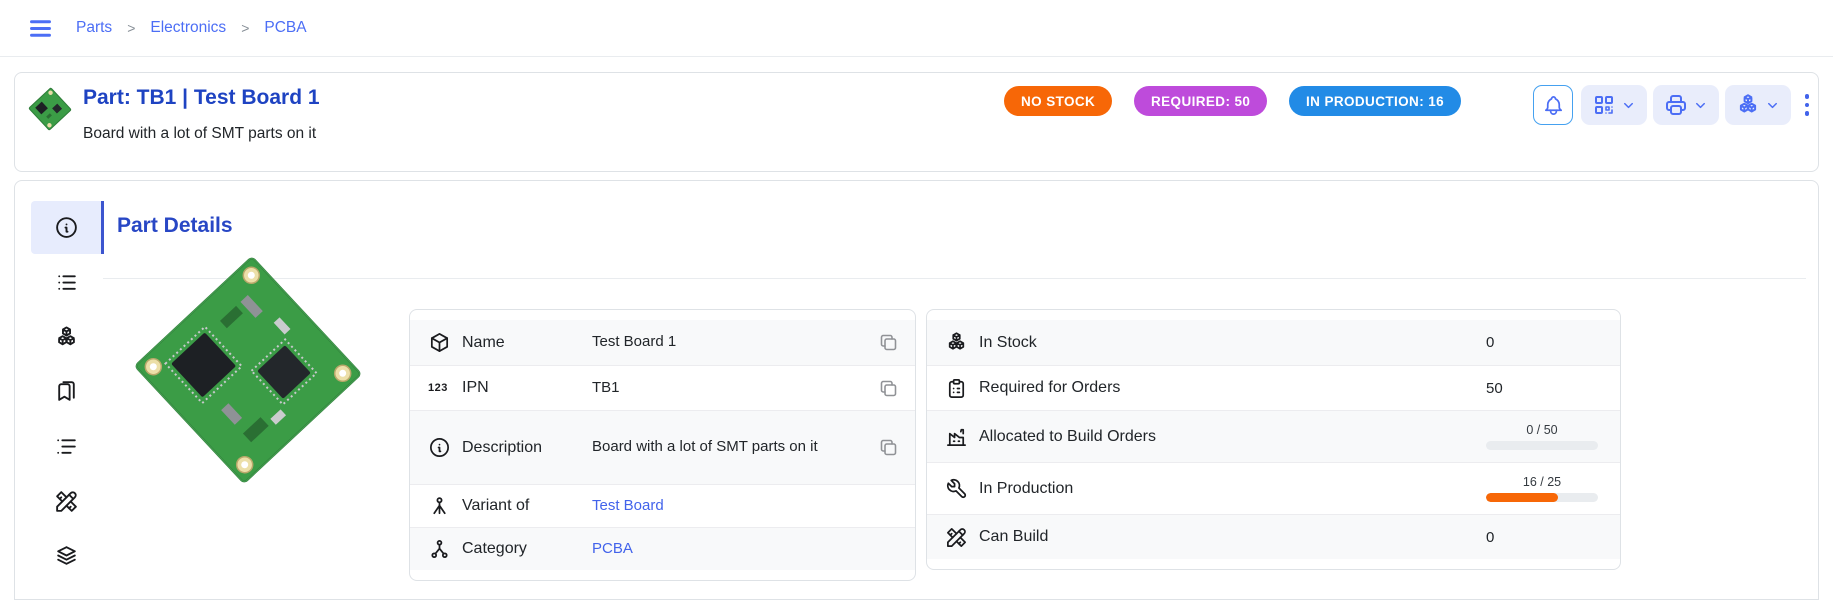  What do you see at coordinates (1026, 488) in the screenshot?
I see `stock-label: In Production` at bounding box center [1026, 488].